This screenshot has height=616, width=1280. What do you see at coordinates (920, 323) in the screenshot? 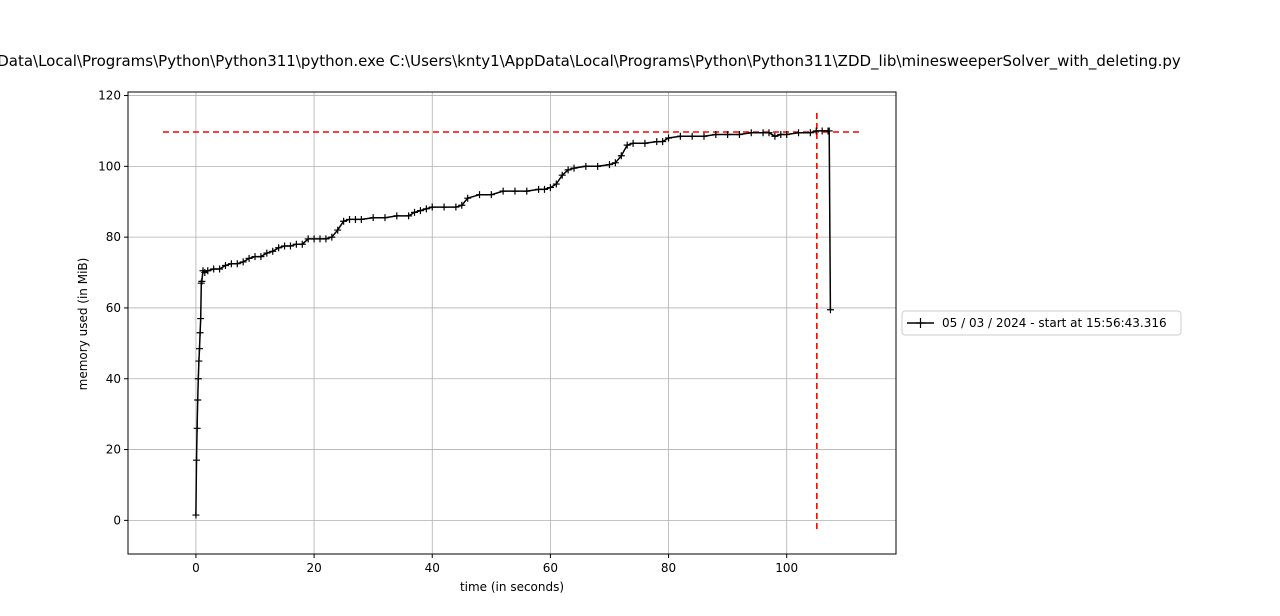
I see `legend-marker-swatch` at bounding box center [920, 323].